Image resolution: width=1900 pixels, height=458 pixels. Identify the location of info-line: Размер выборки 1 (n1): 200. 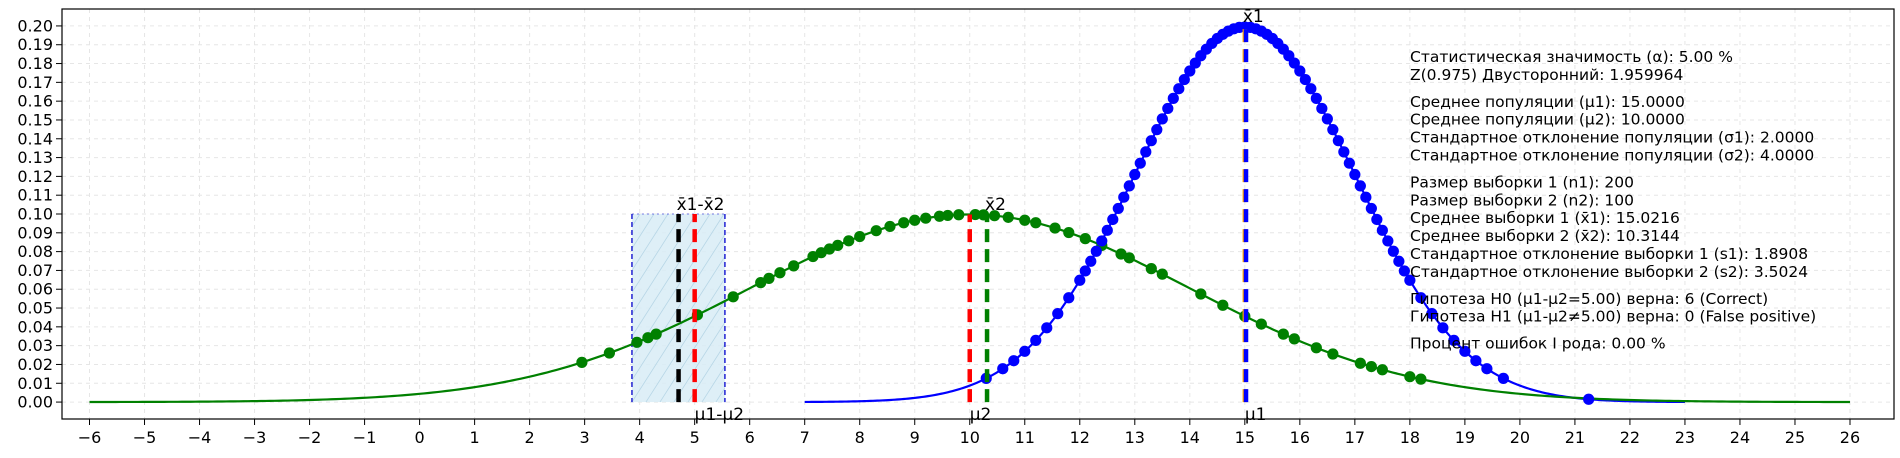
(1522, 182).